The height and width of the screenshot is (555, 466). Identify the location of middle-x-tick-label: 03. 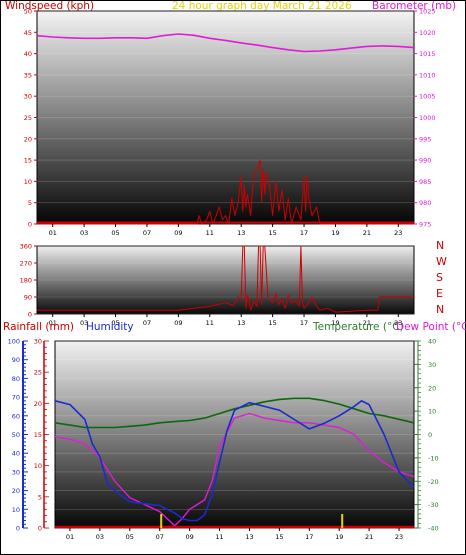
(84, 323).